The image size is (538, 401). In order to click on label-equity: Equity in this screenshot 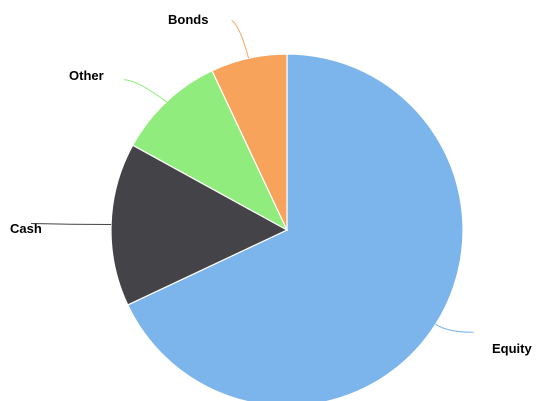, I will do `click(512, 348)`.